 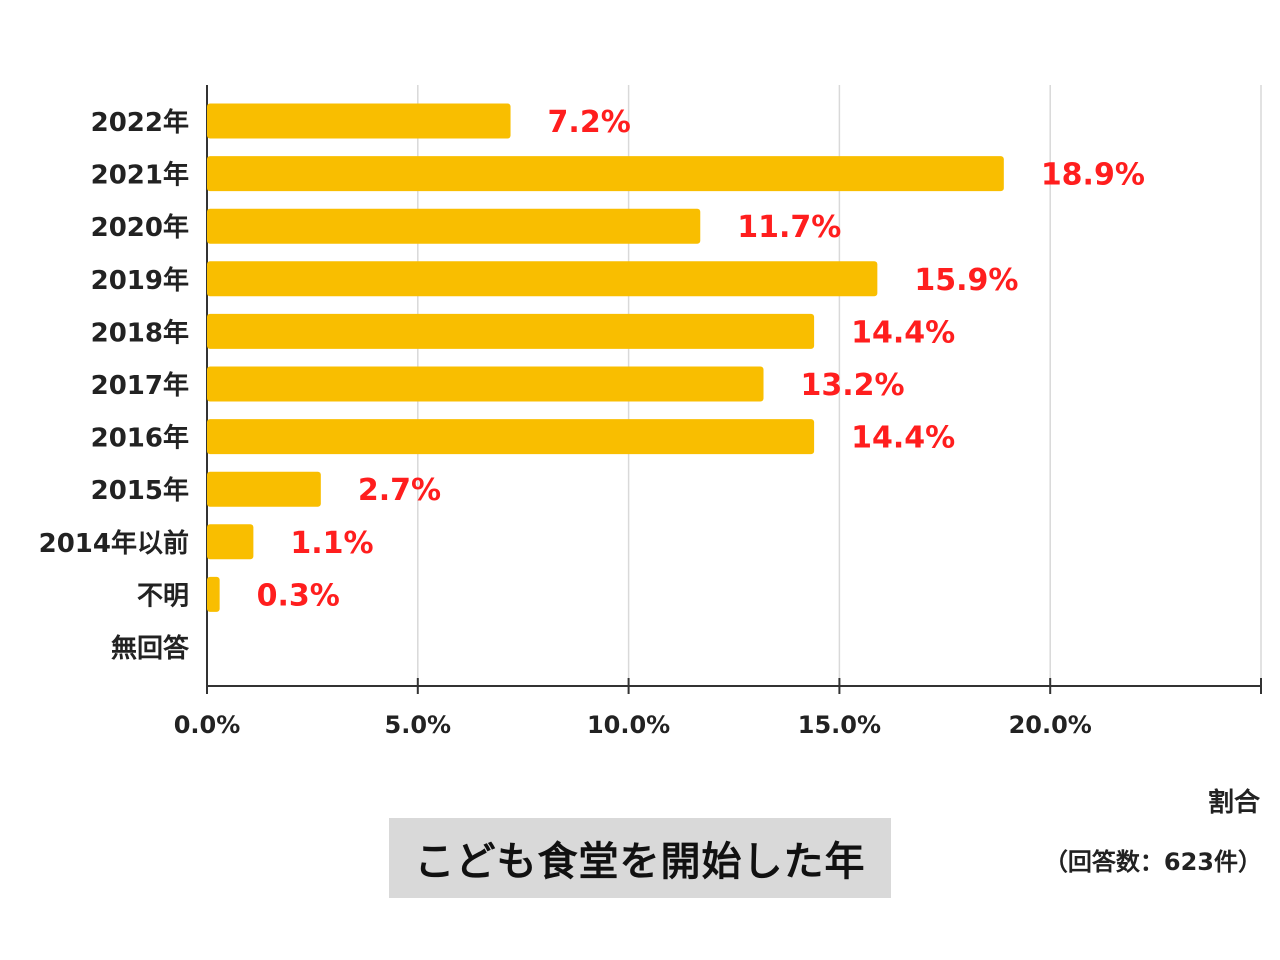 I want to click on y-category-label: 2021年, so click(x=140, y=175).